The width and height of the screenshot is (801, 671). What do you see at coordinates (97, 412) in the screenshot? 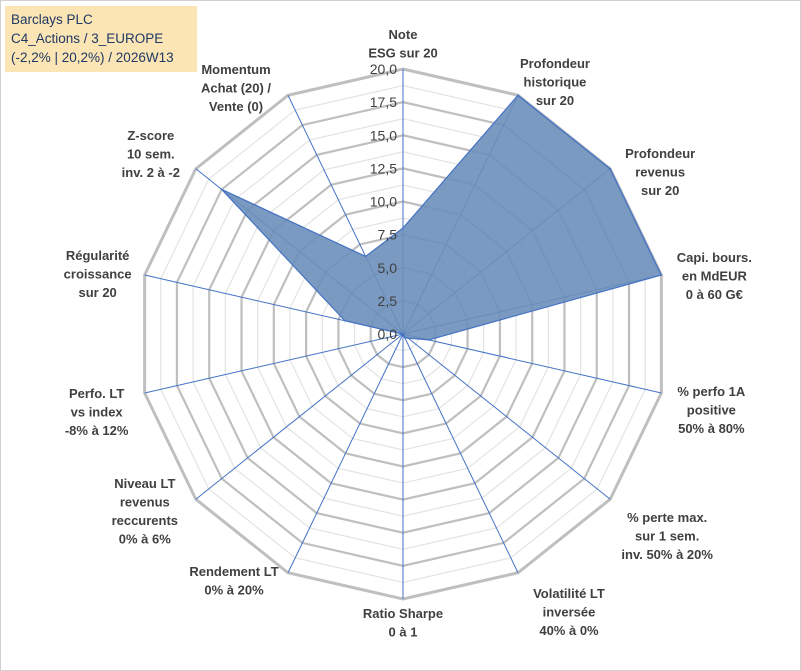
I see `axis-label: Perfo. LT vs index -8% à 12%` at bounding box center [97, 412].